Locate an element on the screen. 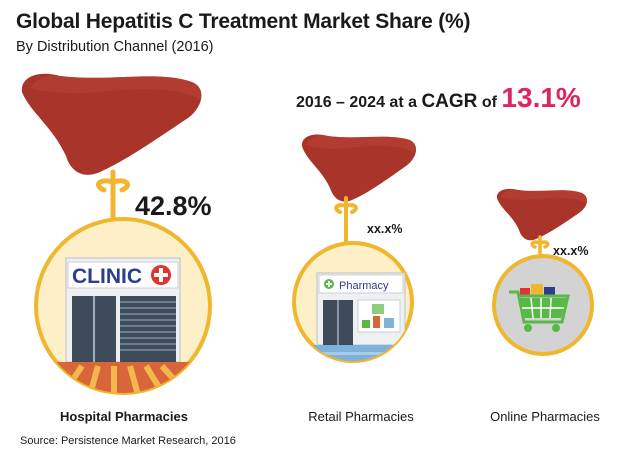  ribbon-retail is located at coordinates (346, 220).